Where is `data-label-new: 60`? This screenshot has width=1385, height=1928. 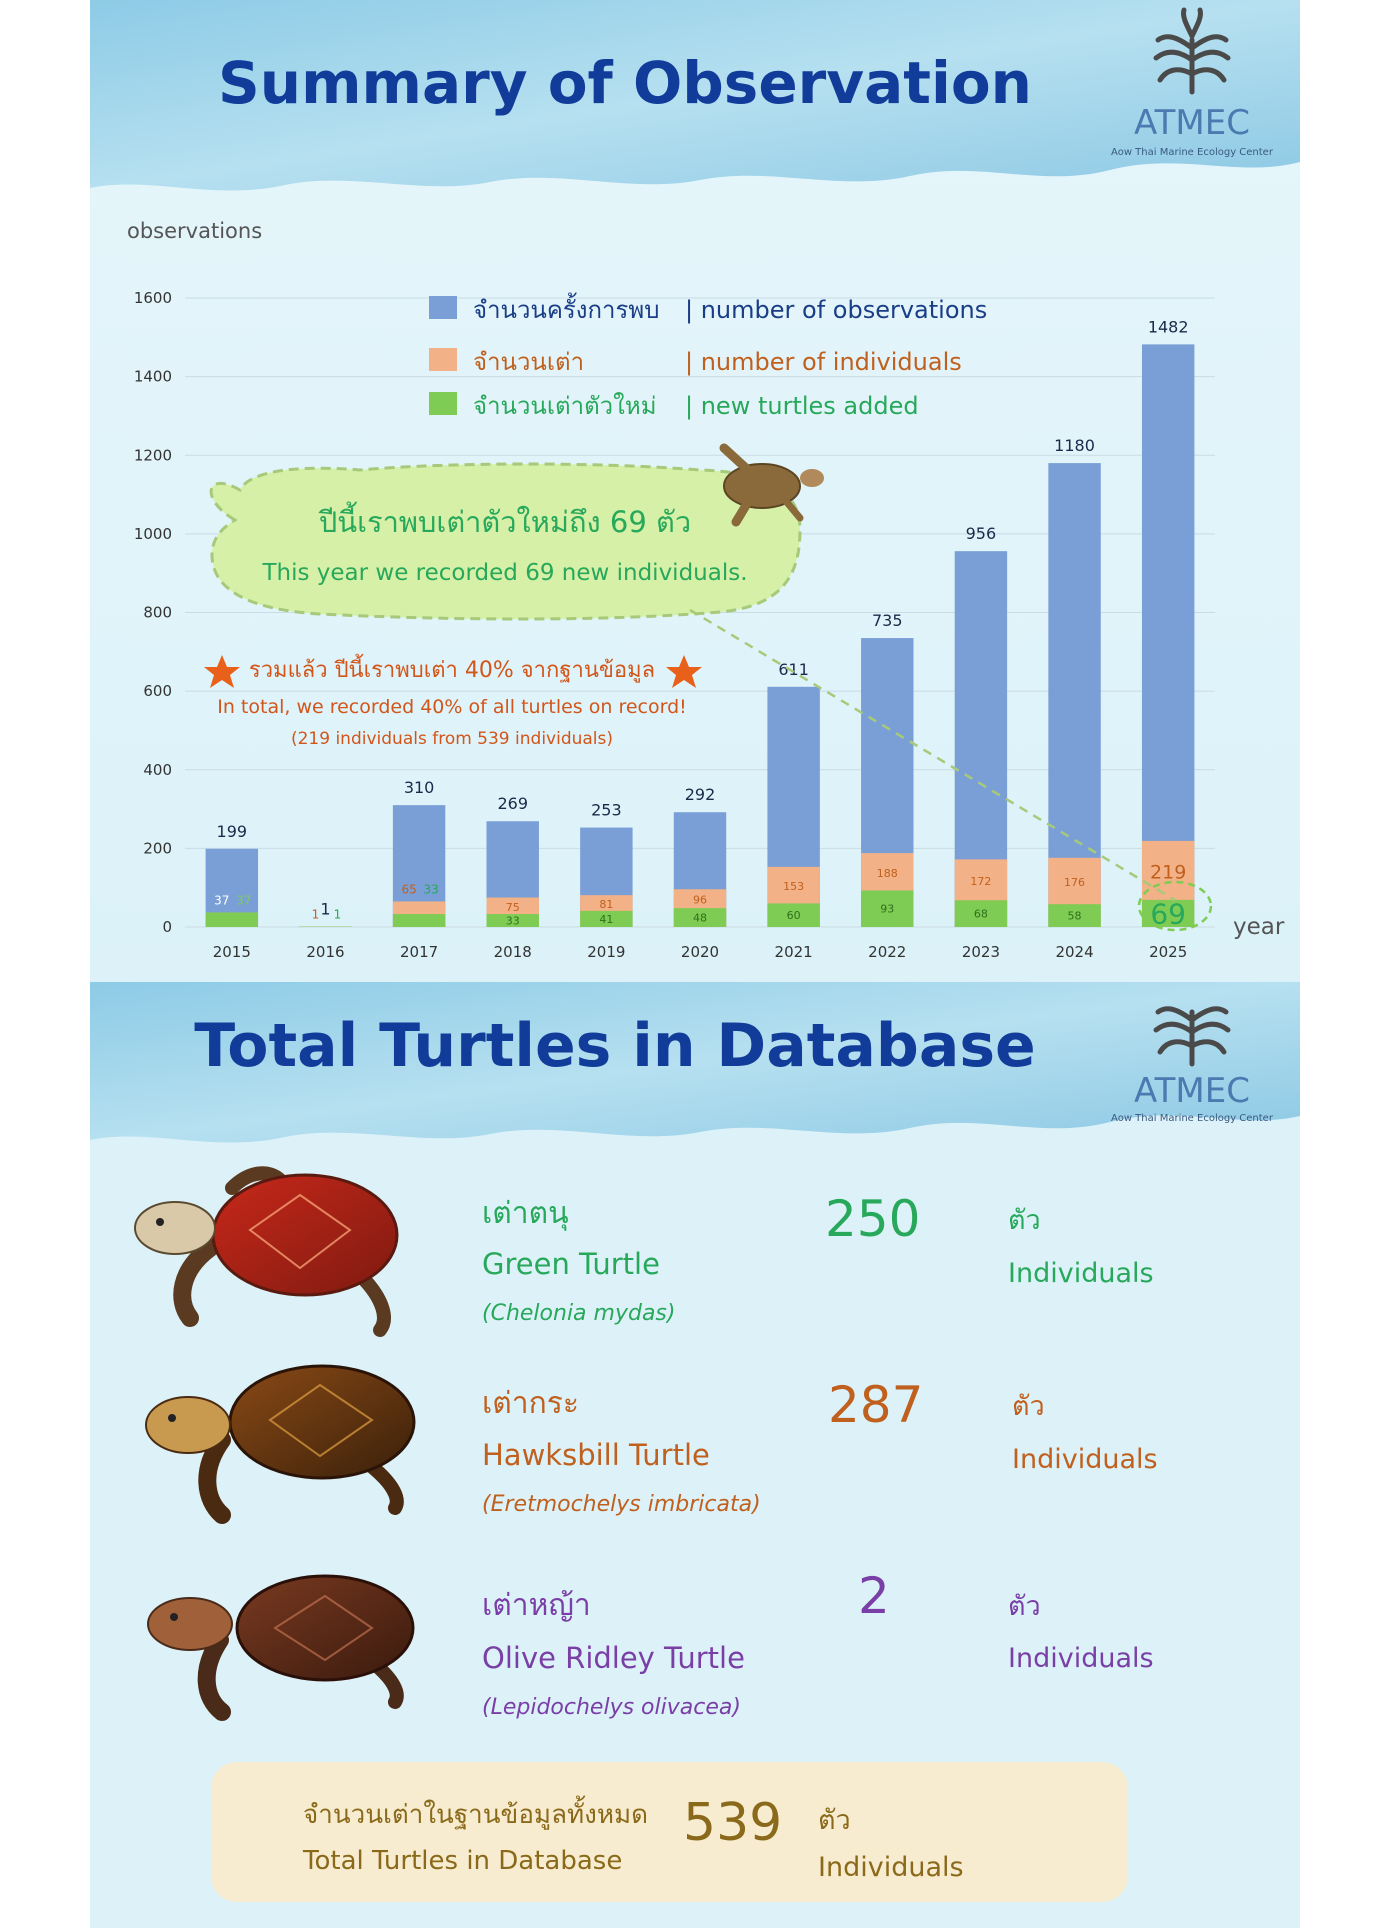
data-label-new: 60 is located at coordinates (794, 915).